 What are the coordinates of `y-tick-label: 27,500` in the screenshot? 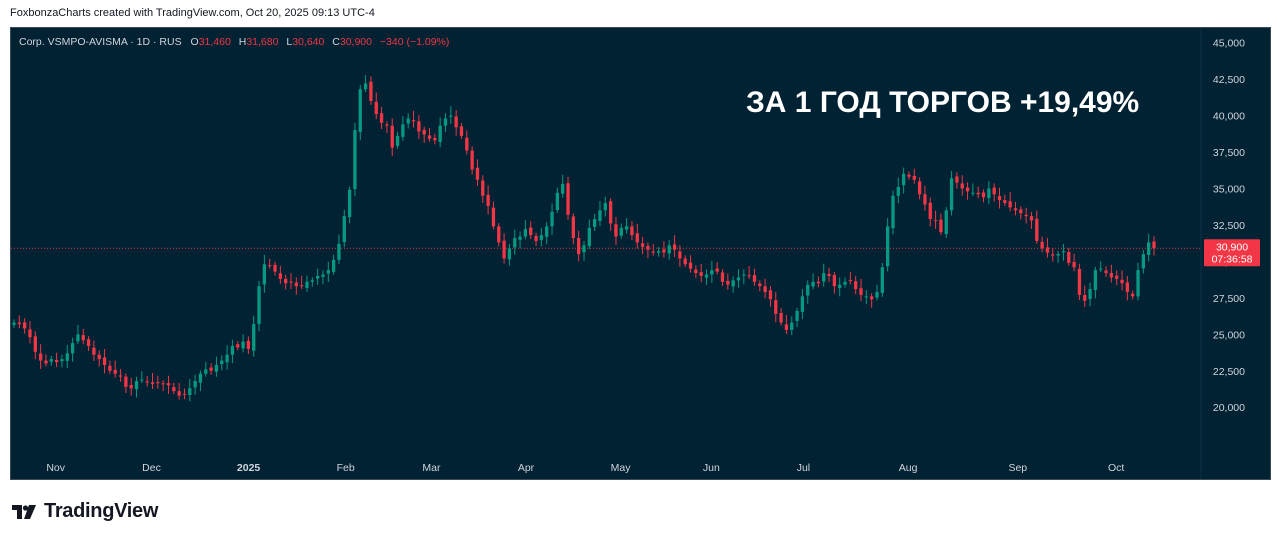 It's located at (1229, 299).